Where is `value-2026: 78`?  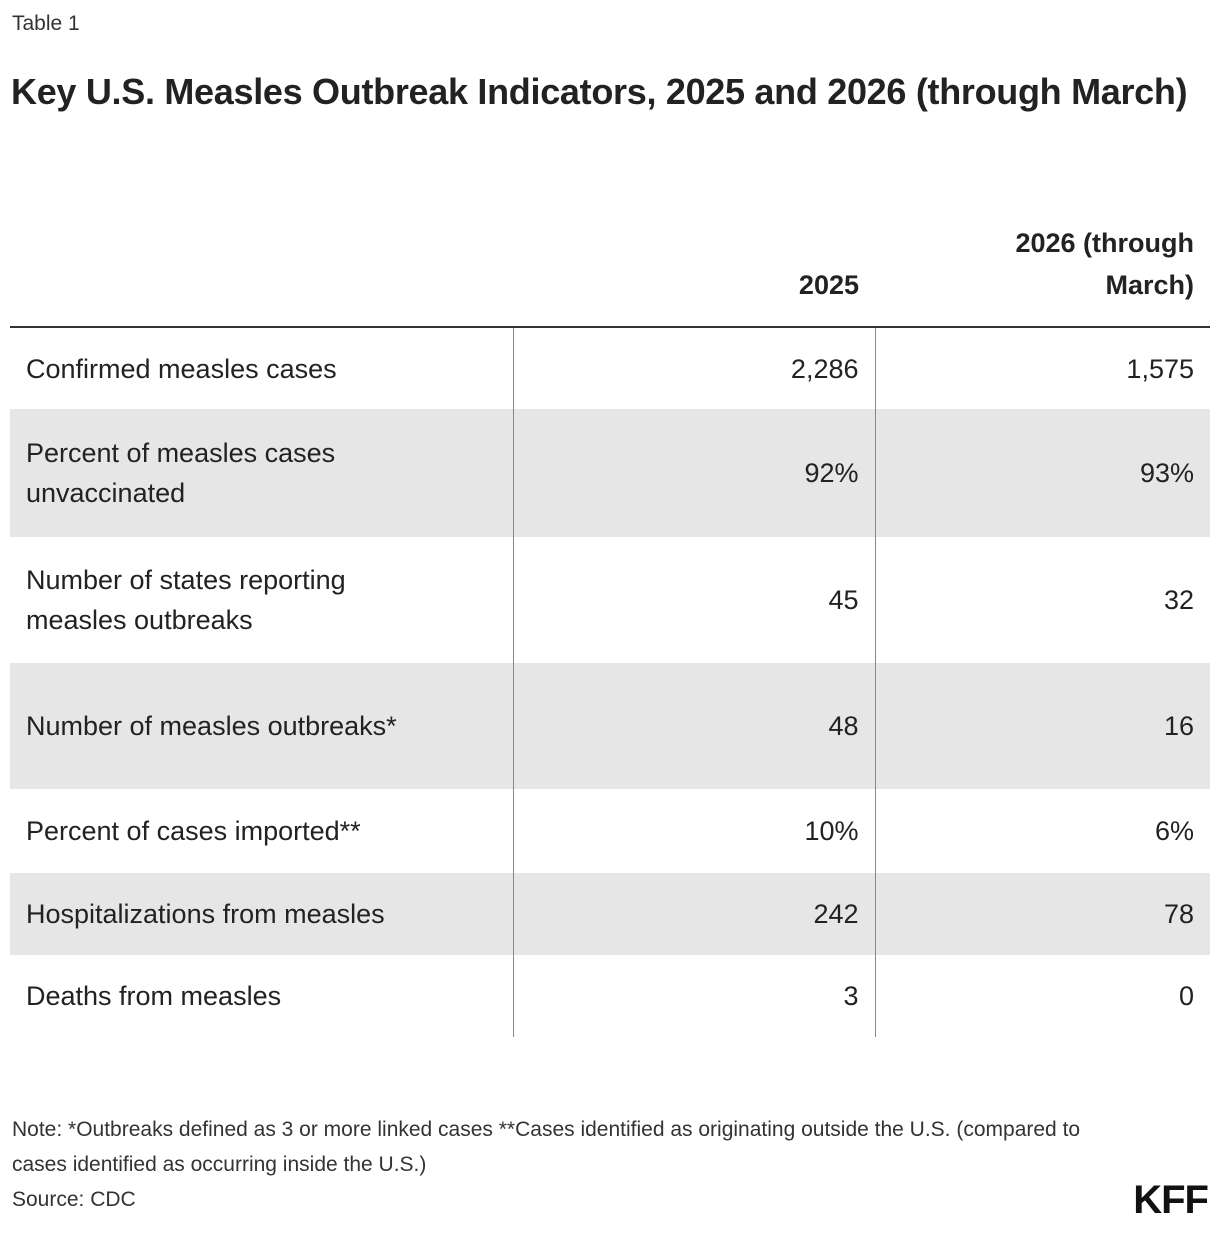 value-2026: 78 is located at coordinates (1042, 914).